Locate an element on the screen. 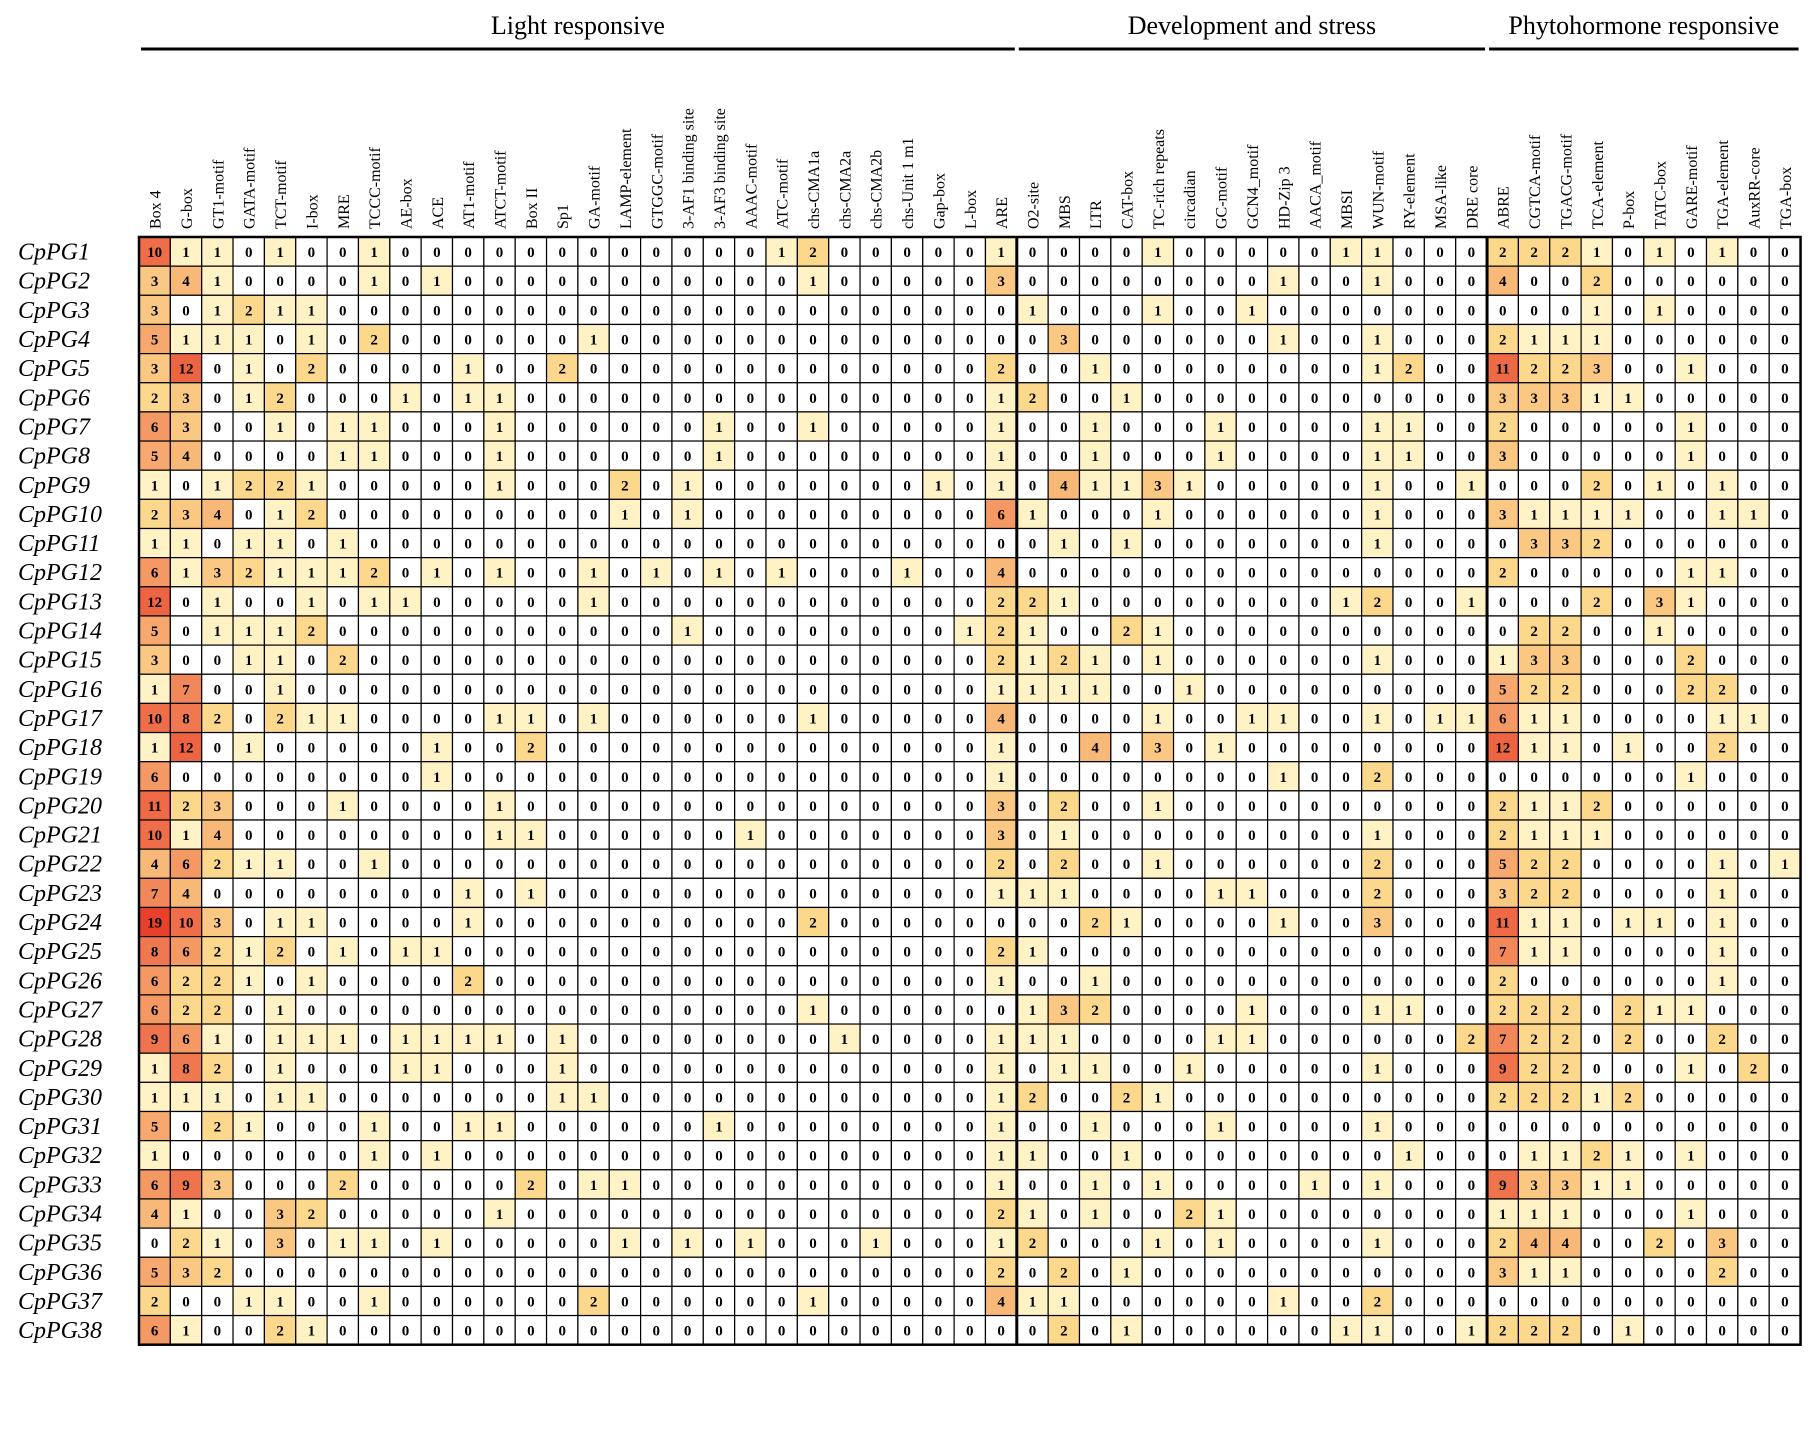 This screenshot has width=1819, height=1443. cell-value: 6 is located at coordinates (155, 428).